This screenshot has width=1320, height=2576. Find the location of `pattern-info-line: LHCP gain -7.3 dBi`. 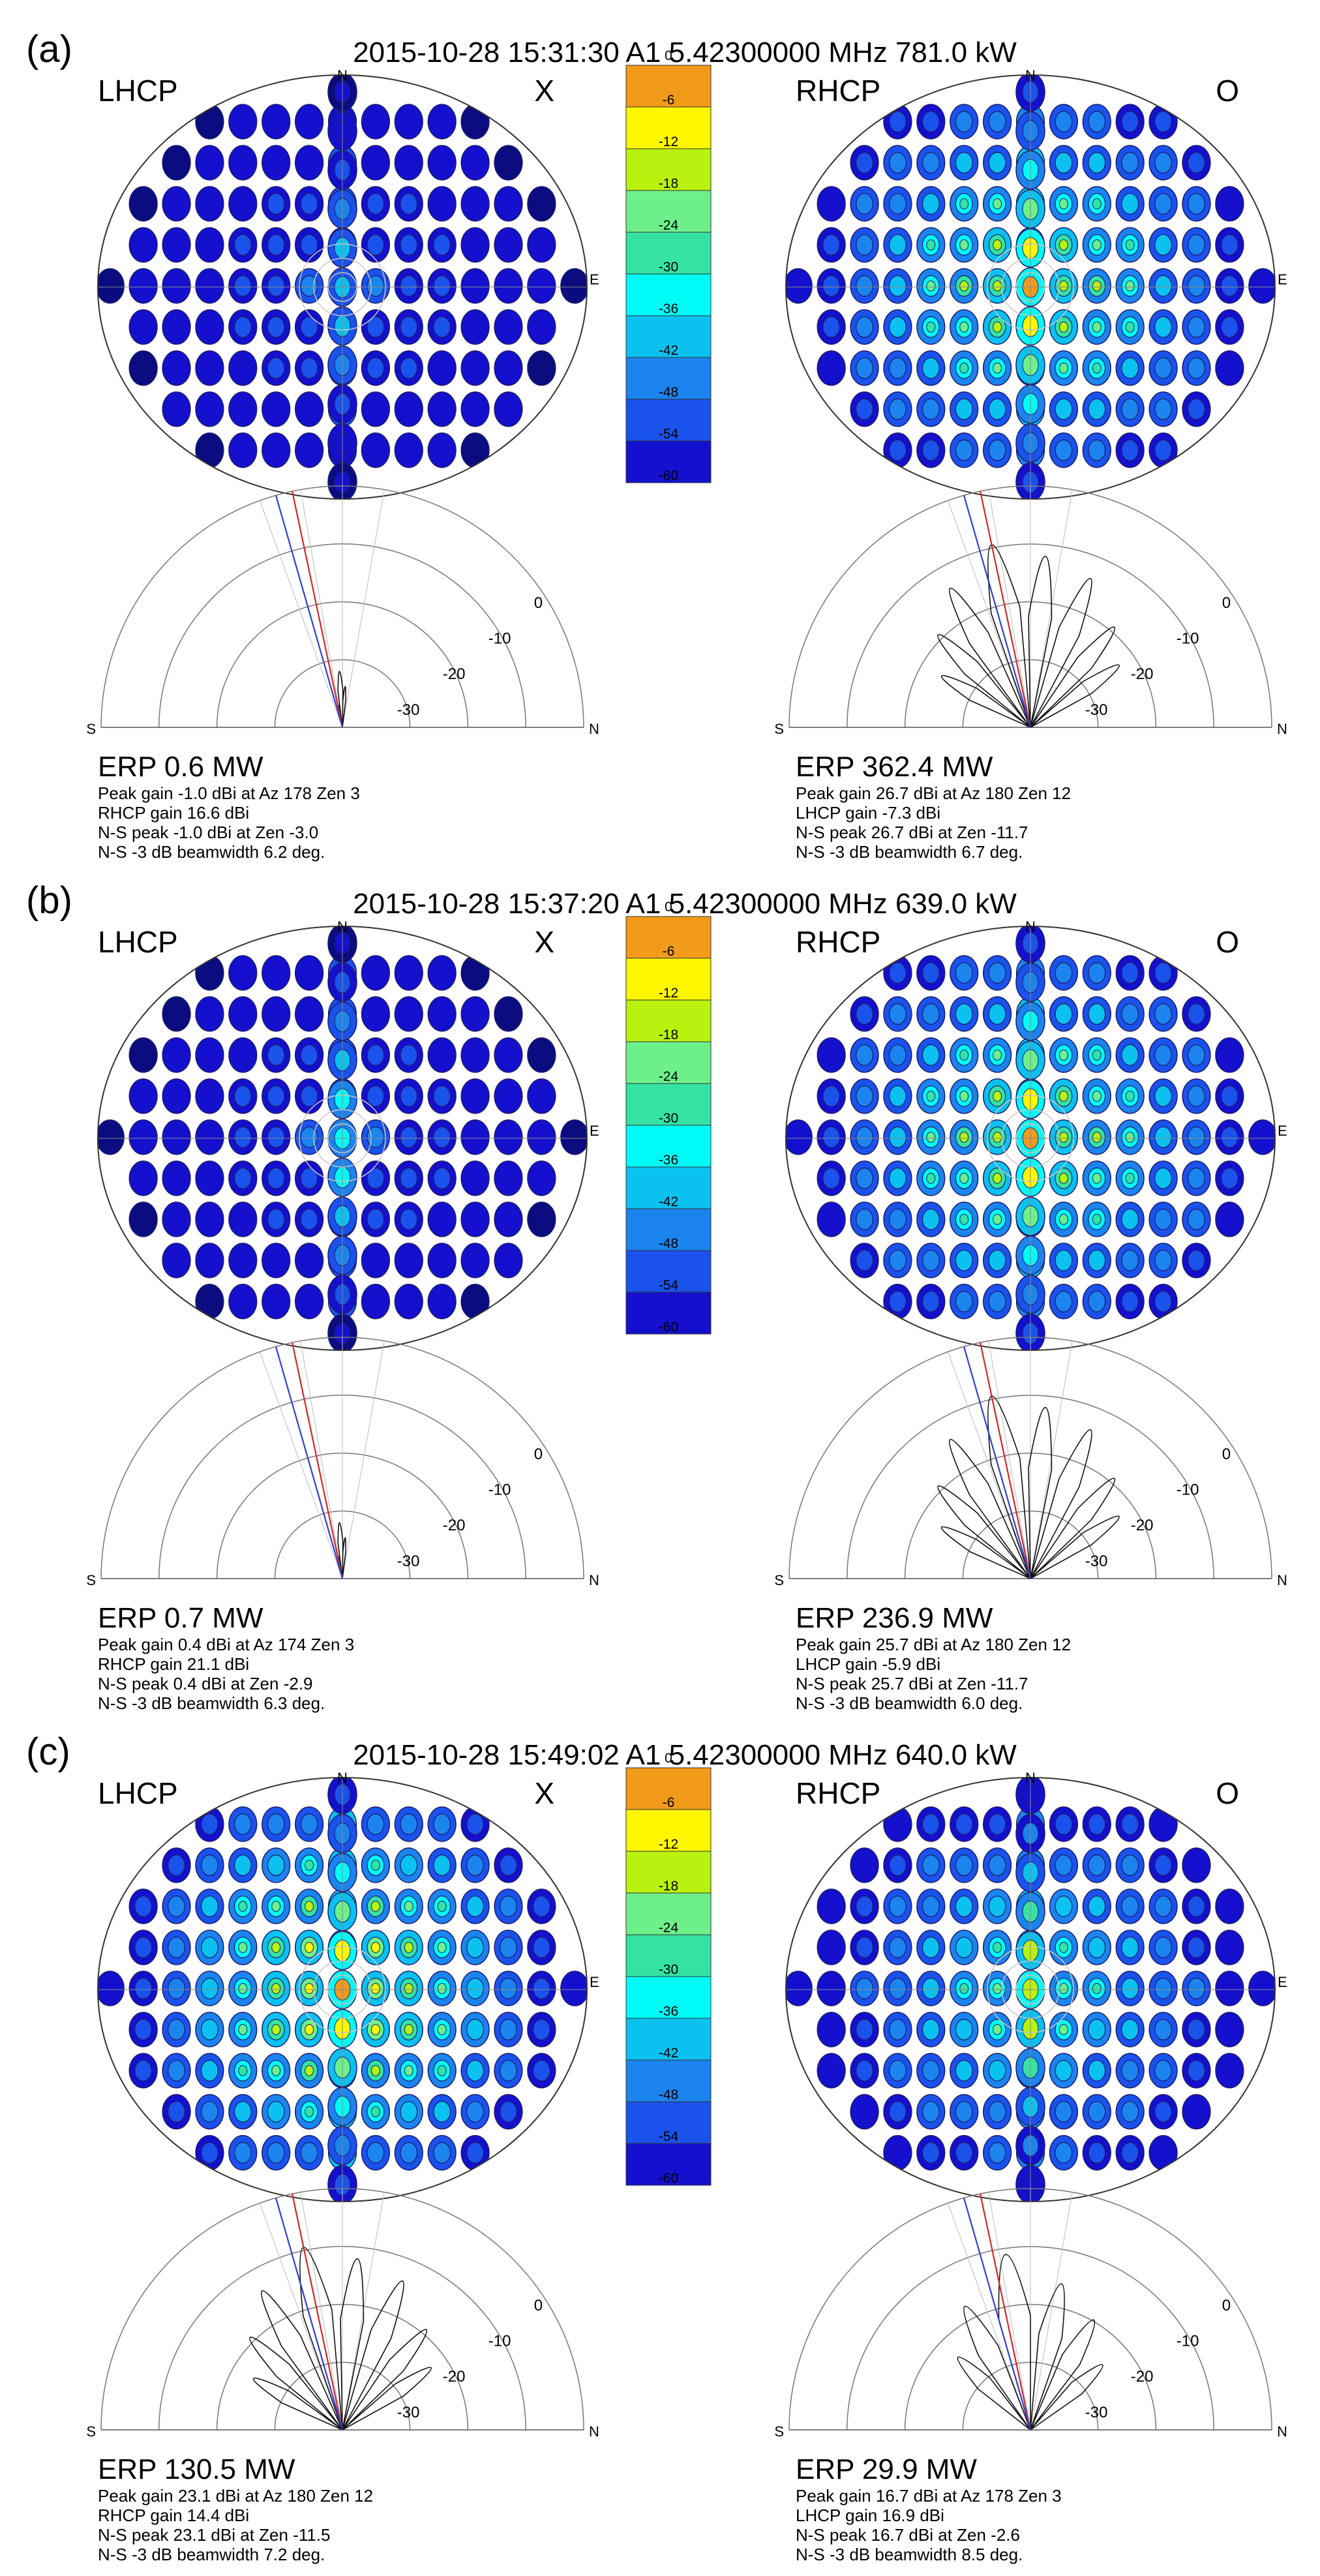

pattern-info-line: LHCP gain -7.3 dBi is located at coordinates (868, 813).